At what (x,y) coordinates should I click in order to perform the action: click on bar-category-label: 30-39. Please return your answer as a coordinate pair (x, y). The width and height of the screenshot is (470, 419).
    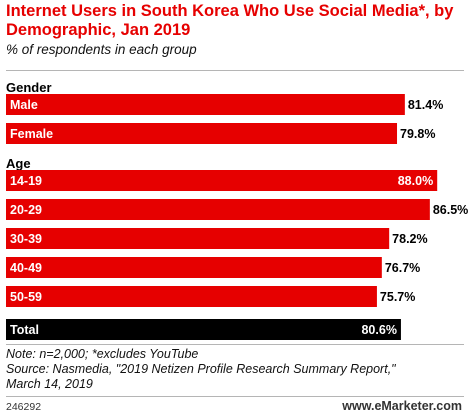
    Looking at the image, I should click on (26, 239).